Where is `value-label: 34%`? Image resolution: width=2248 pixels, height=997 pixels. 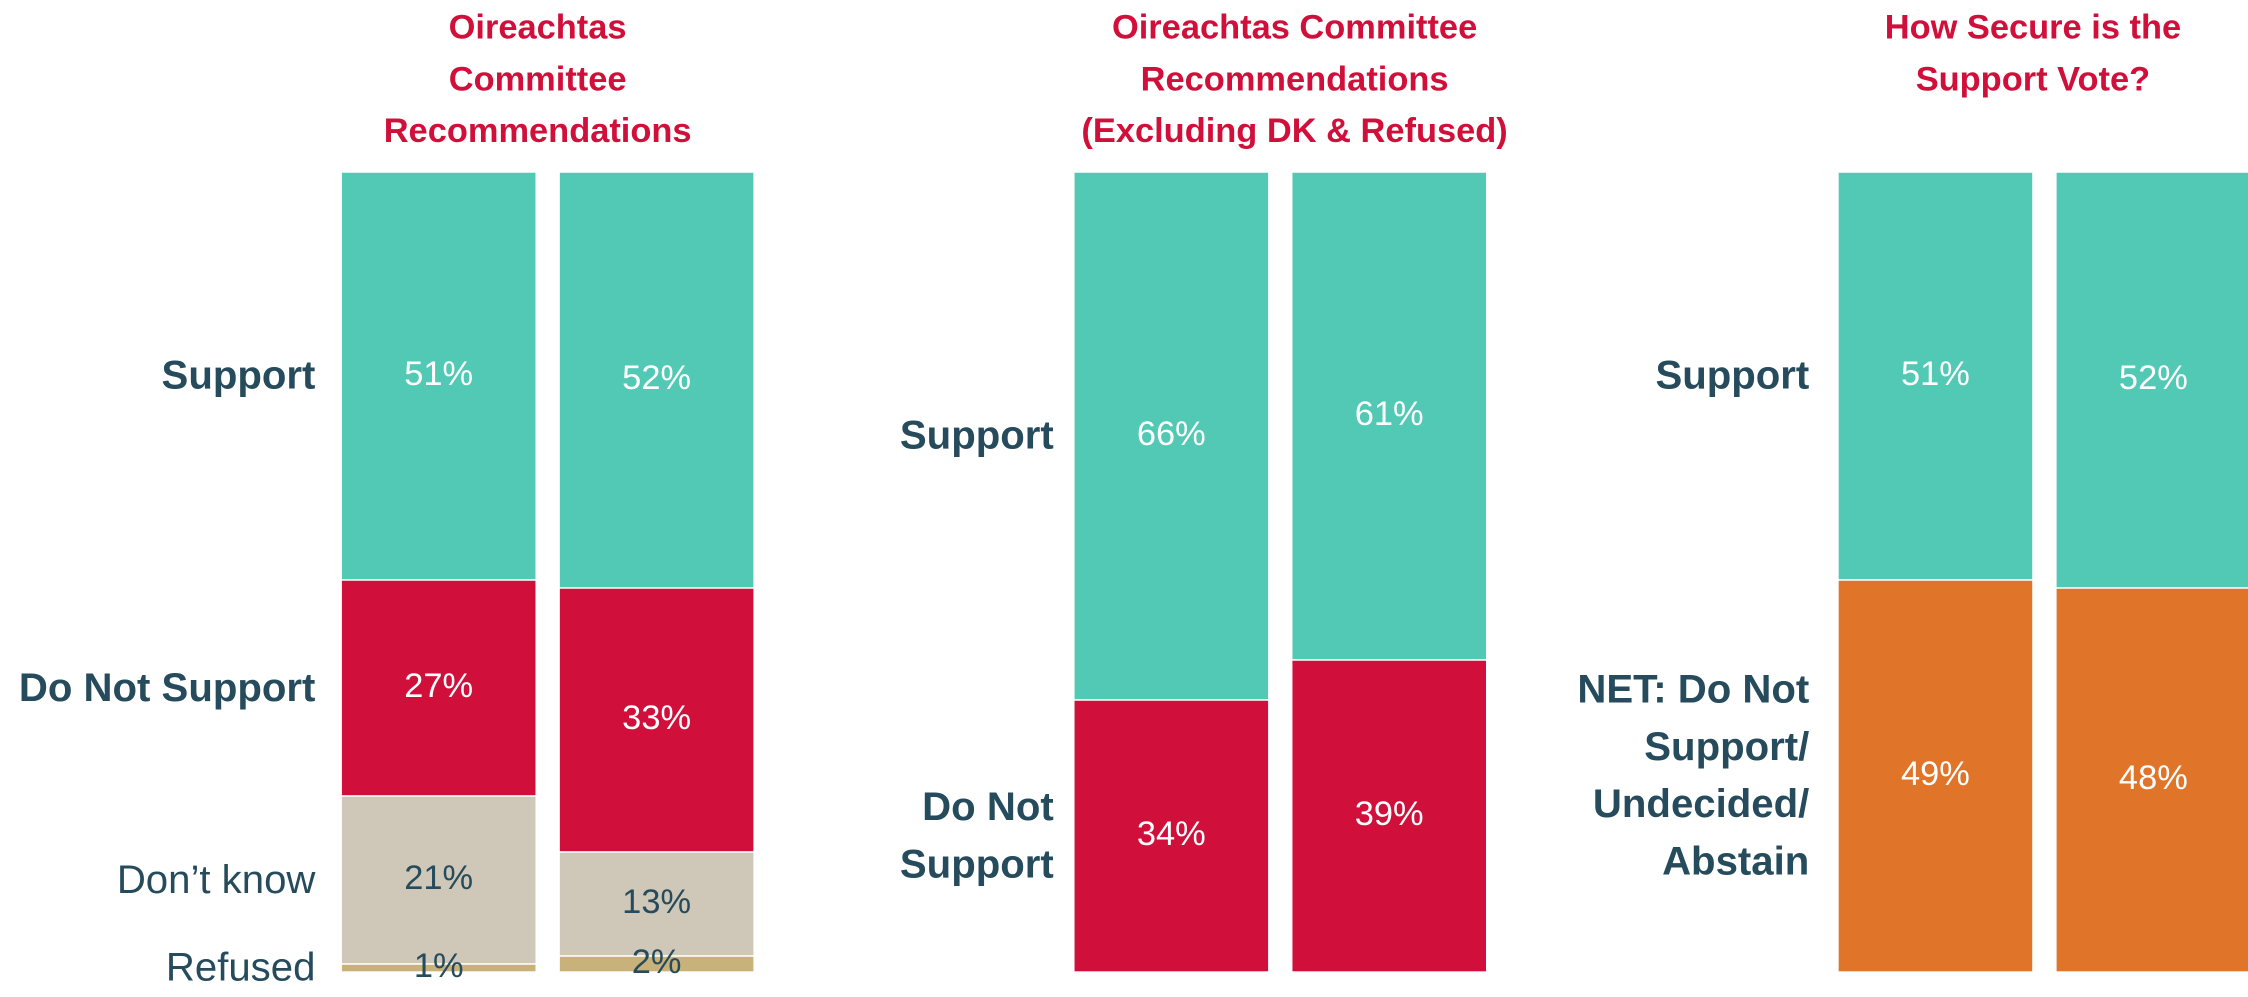
value-label: 34% is located at coordinates (1171, 834).